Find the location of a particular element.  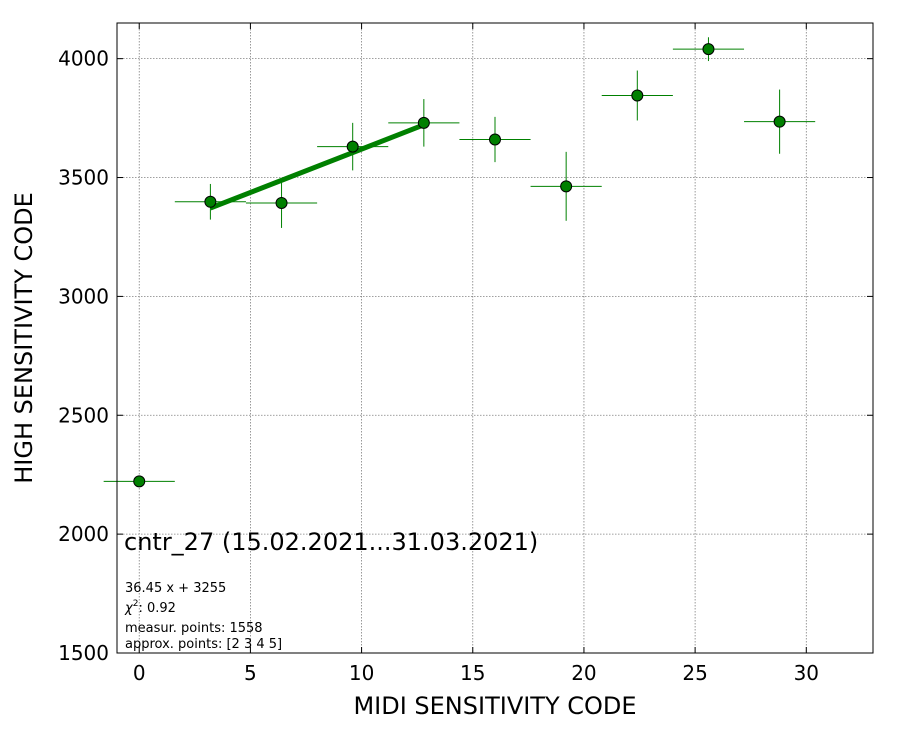

measur-points: measur. points: 1558 is located at coordinates (194, 628).